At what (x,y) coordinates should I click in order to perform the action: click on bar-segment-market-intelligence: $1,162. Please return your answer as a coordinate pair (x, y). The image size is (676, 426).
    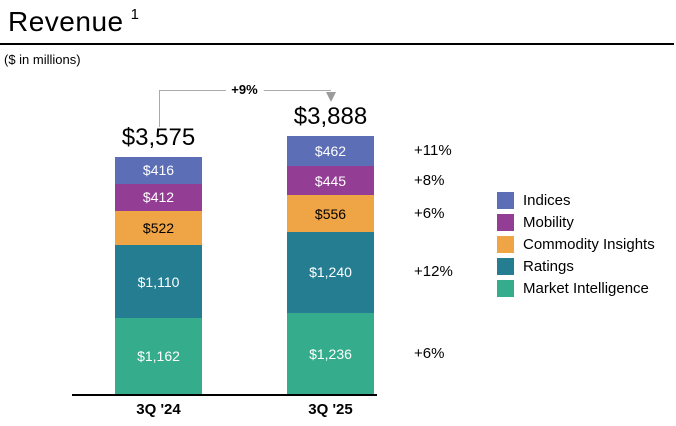
    Looking at the image, I should click on (158, 355).